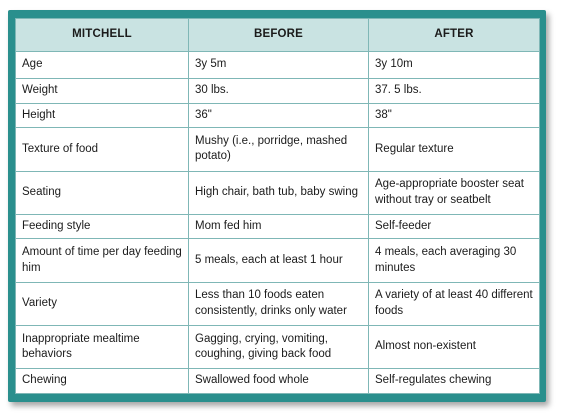  I want to click on row-label: Texture of food, so click(102, 149).